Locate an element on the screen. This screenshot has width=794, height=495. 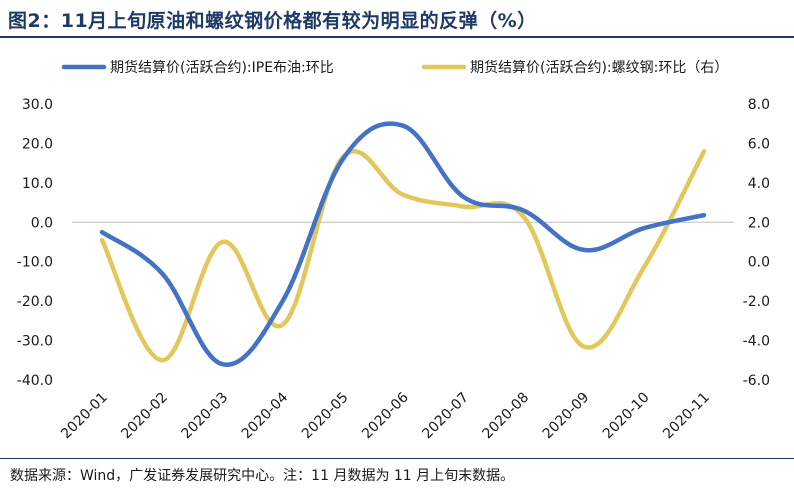
legend-item-rebar: 期货结算价(活跃合约):螺纹钢:环比（右） is located at coordinates (574, 67).